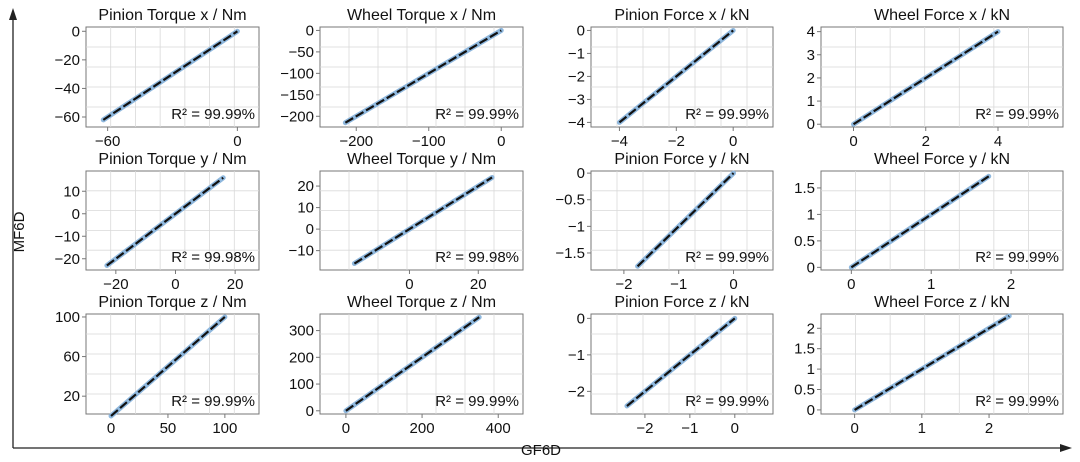 This screenshot has width=1080, height=462. What do you see at coordinates (811, 55) in the screenshot?
I see `y-tick-label: 3` at bounding box center [811, 55].